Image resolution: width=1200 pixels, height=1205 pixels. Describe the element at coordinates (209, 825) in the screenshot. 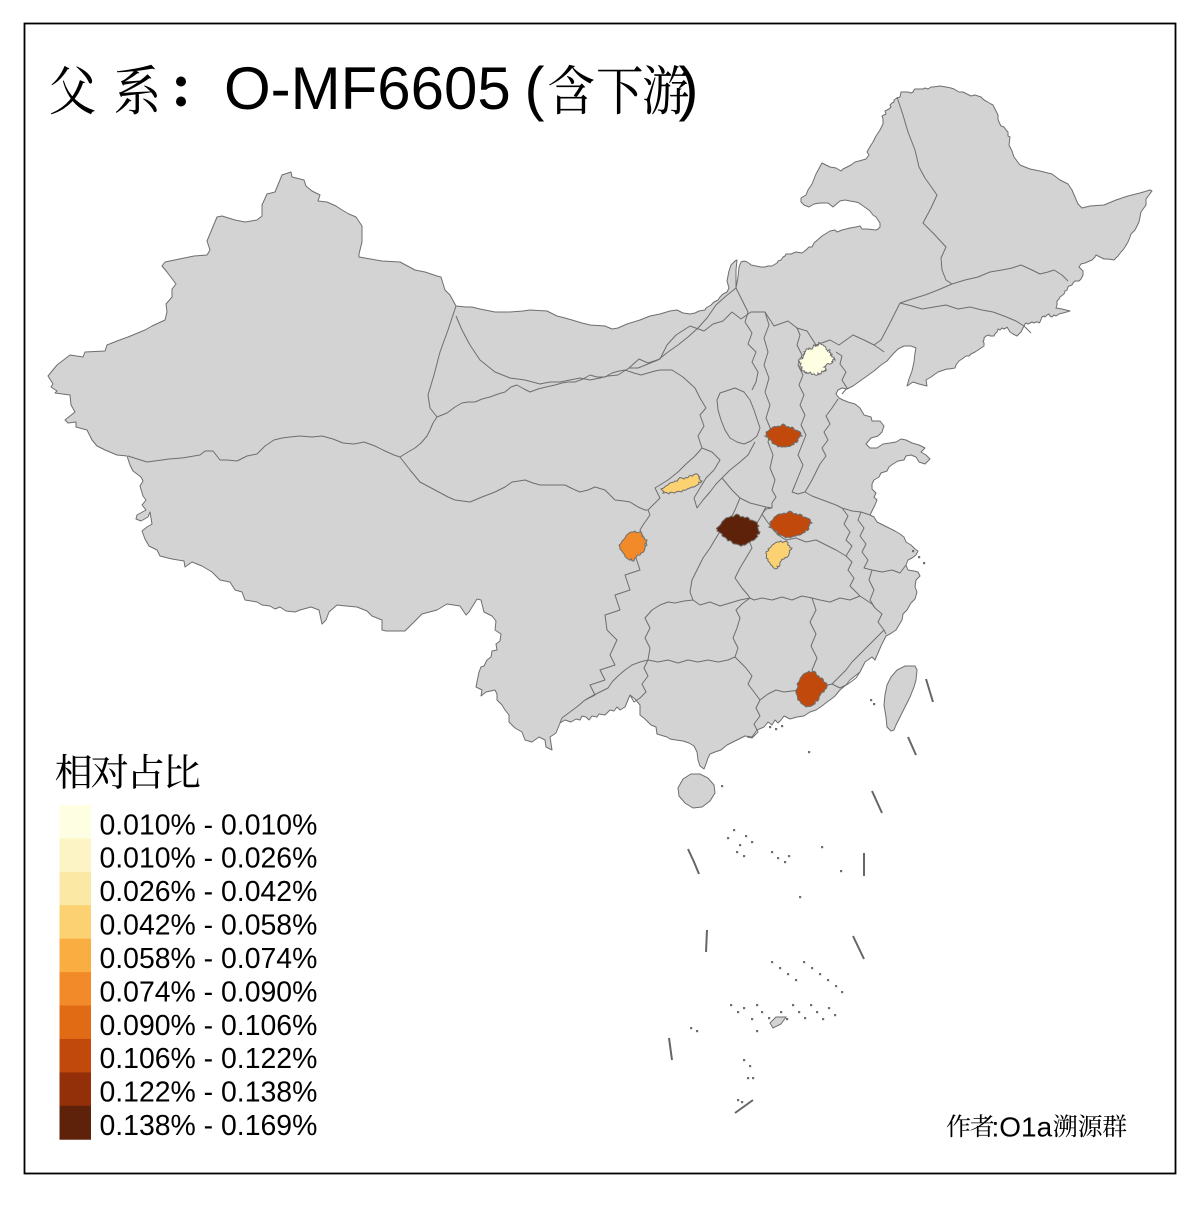

I see `svg-text: 0.010% - 0.010%` at that location.